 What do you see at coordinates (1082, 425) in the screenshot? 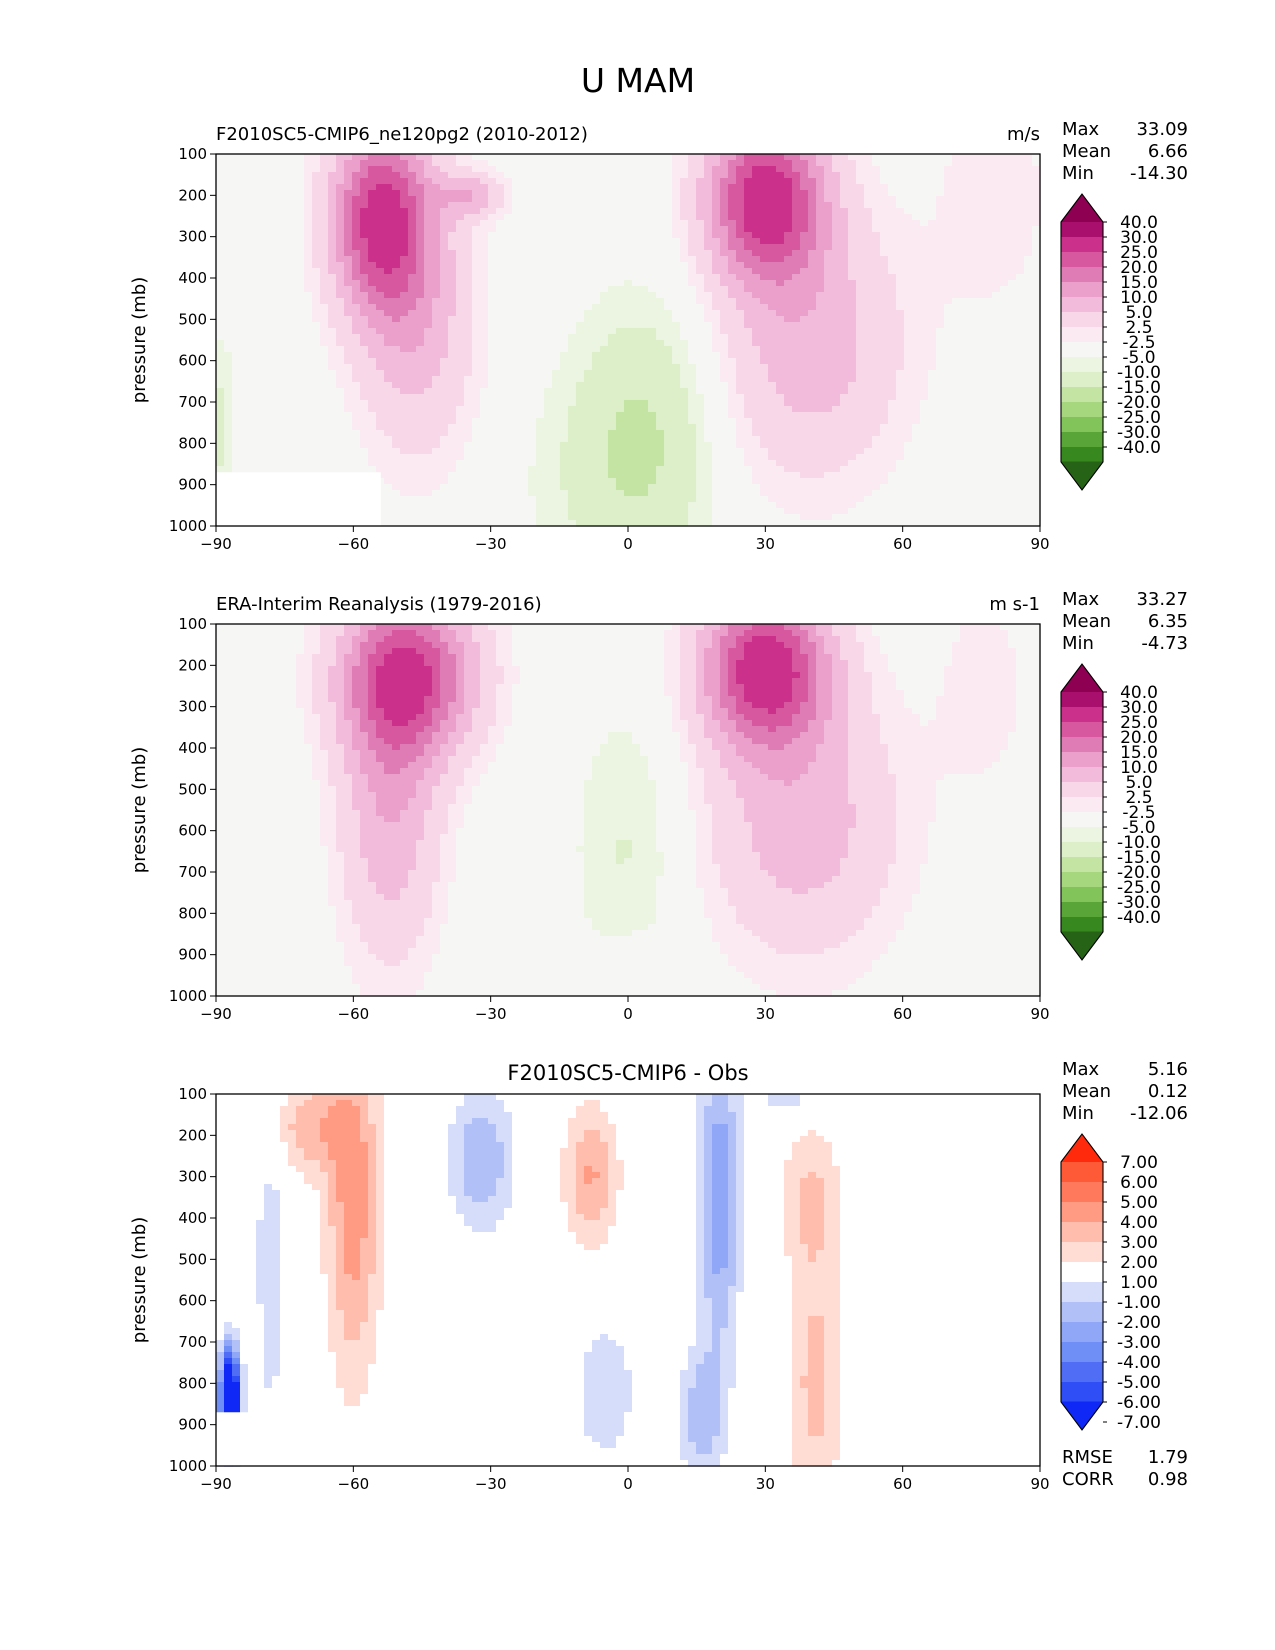
I see `colorbar-band` at bounding box center [1082, 425].